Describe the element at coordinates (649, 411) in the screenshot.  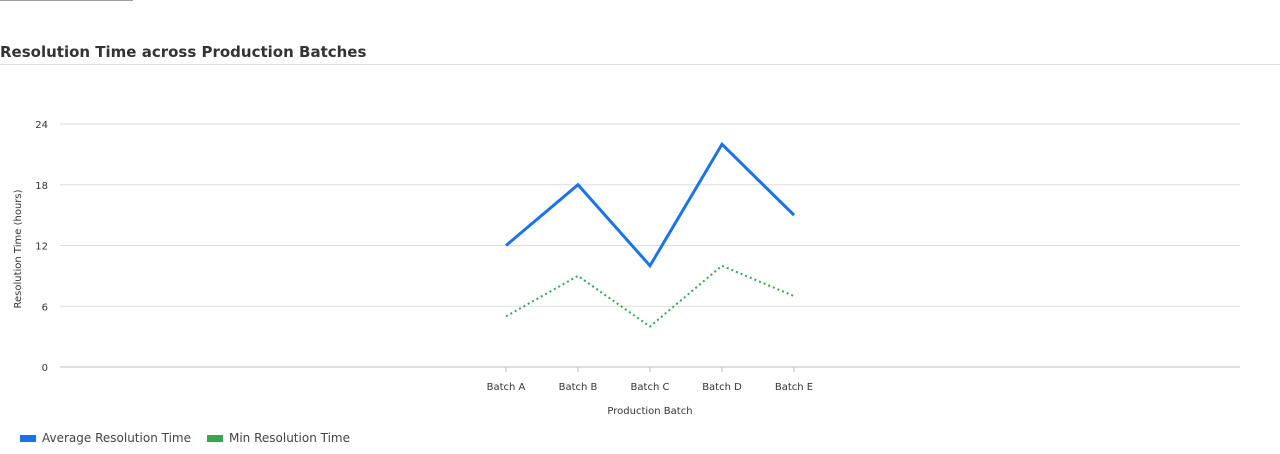
I see `x-axis-label: Production Batch` at that location.